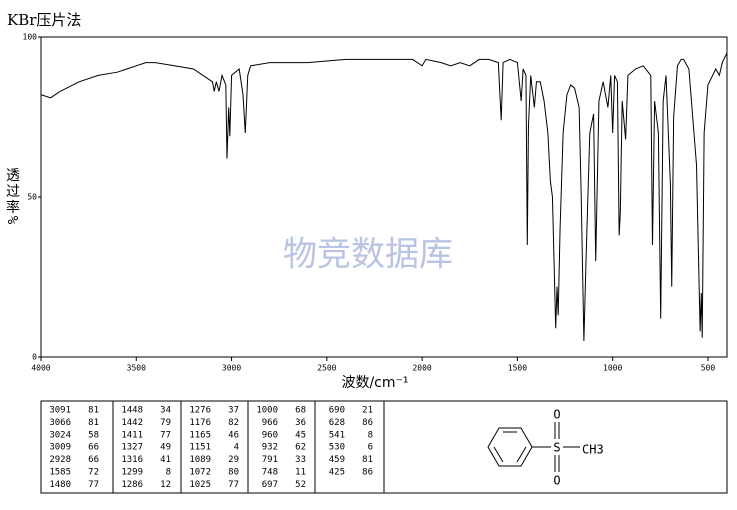  What do you see at coordinates (236, 448) in the screenshot?
I see `peak-transmittance: 4` at bounding box center [236, 448].